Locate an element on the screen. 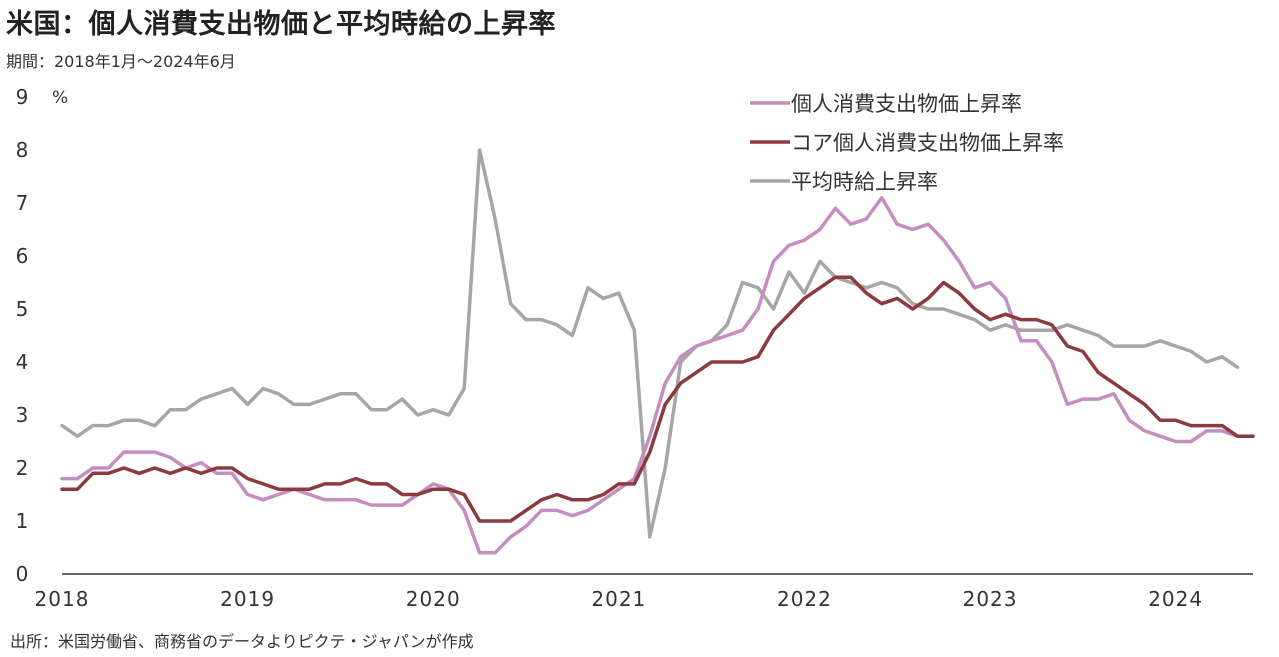 The height and width of the screenshot is (657, 1279). chart-subtitle: 期間：2018年1月～2024年6月 is located at coordinates (121, 61).